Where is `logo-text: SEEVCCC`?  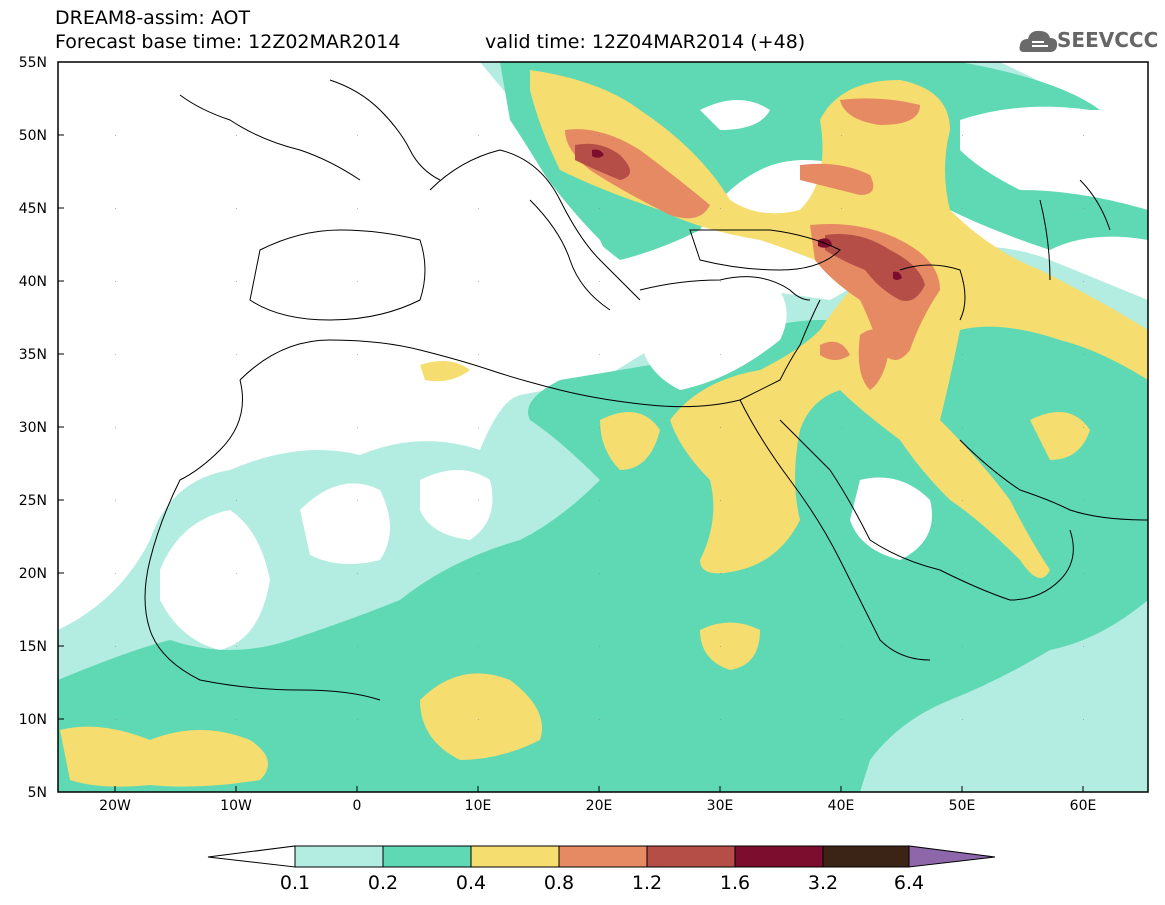
logo-text: SEEVCCC is located at coordinates (1108, 40).